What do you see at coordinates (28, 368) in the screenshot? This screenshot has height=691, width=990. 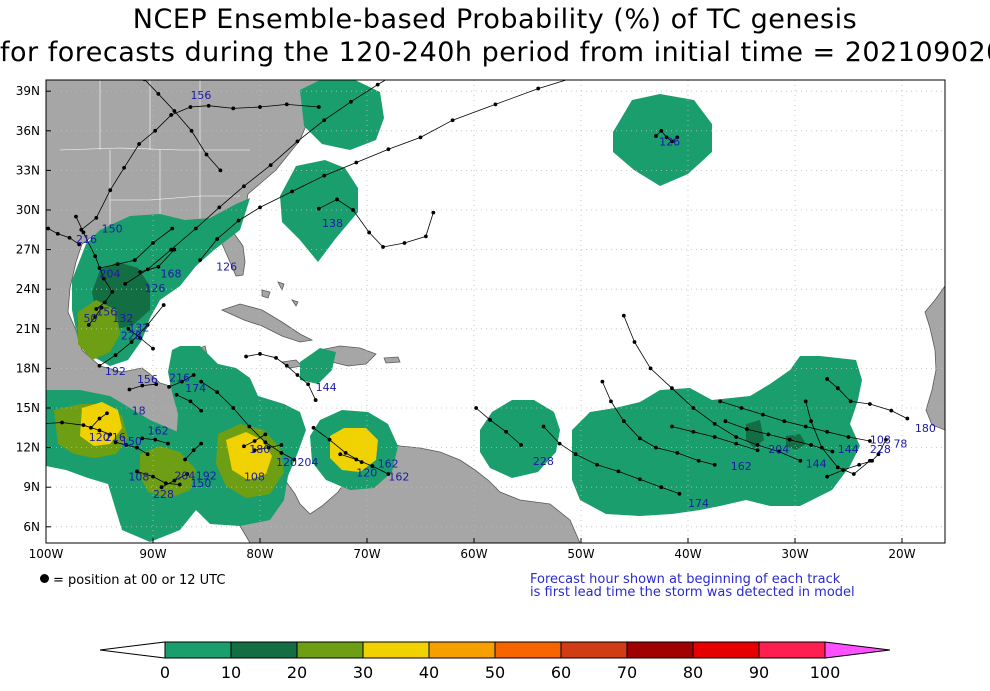 I see `latitude-label: 18N` at bounding box center [28, 368].